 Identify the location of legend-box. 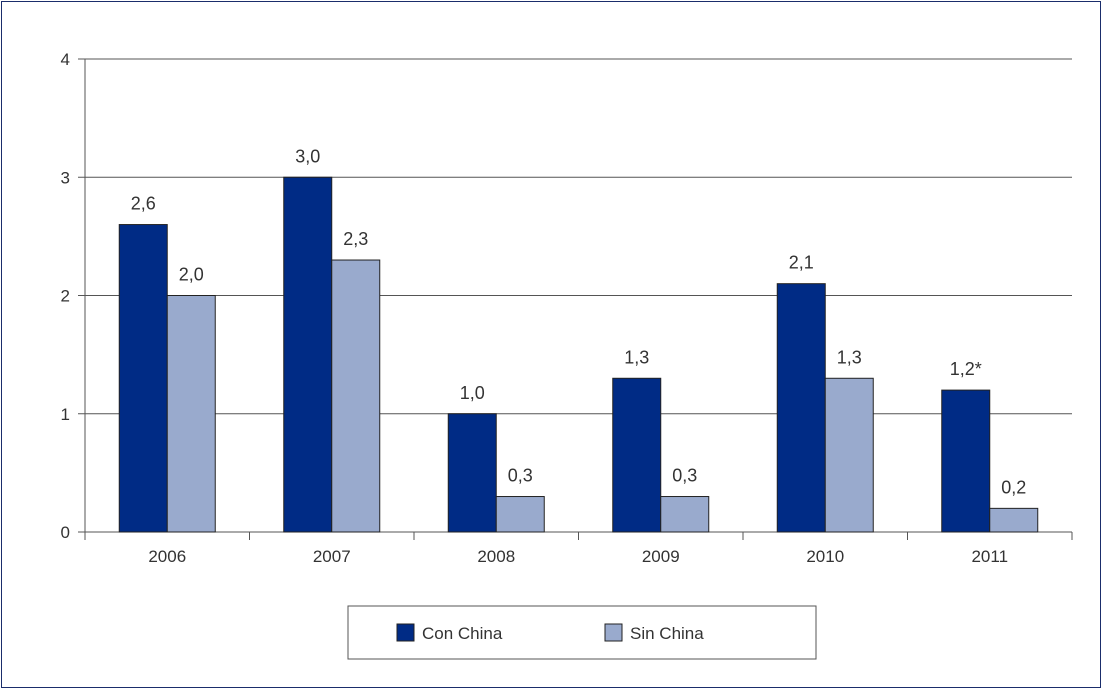
(582, 632).